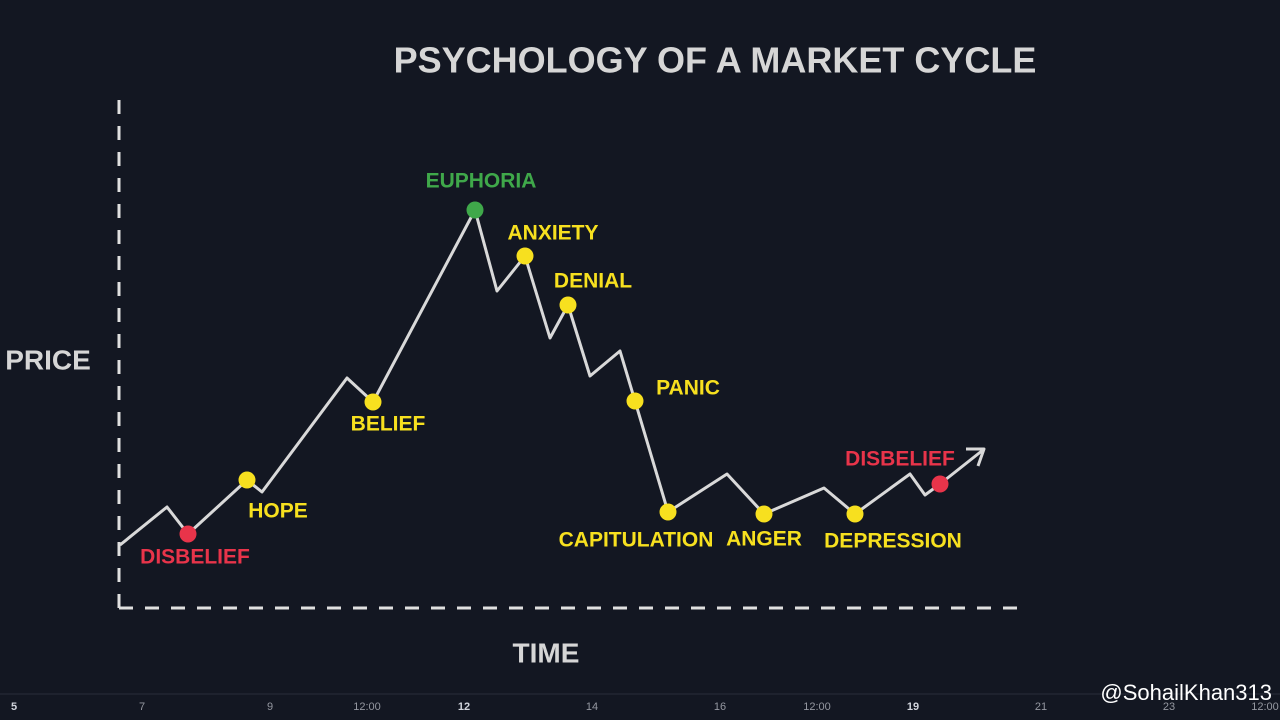  What do you see at coordinates (48, 359) in the screenshot?
I see `y-axis-label: PRICE` at bounding box center [48, 359].